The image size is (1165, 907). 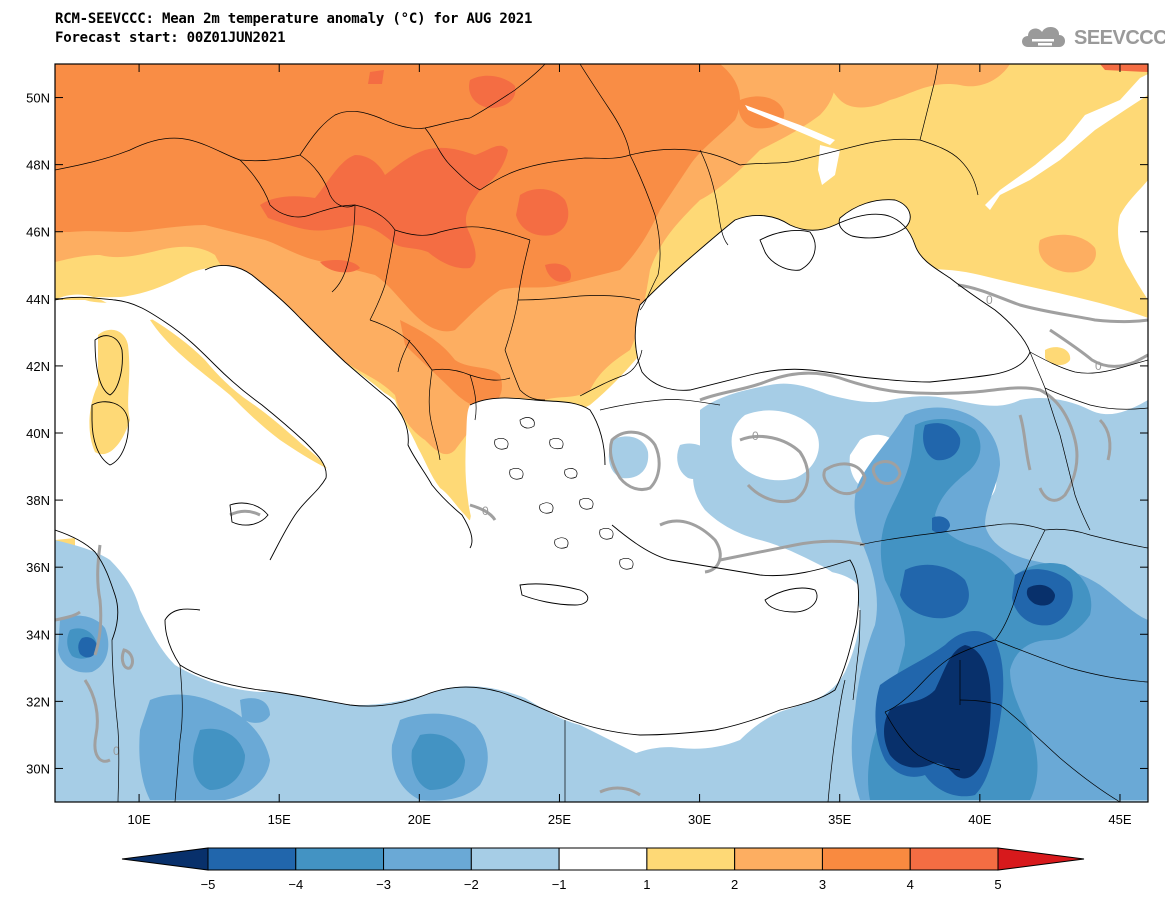 I want to click on lon-tick-label: 20E, so click(x=419, y=819).